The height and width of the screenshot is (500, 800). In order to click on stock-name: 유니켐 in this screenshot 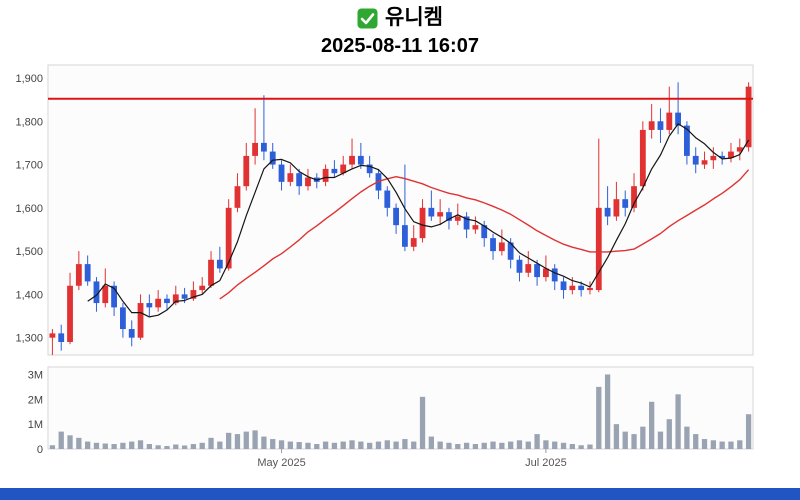, I will do `click(414, 17)`.